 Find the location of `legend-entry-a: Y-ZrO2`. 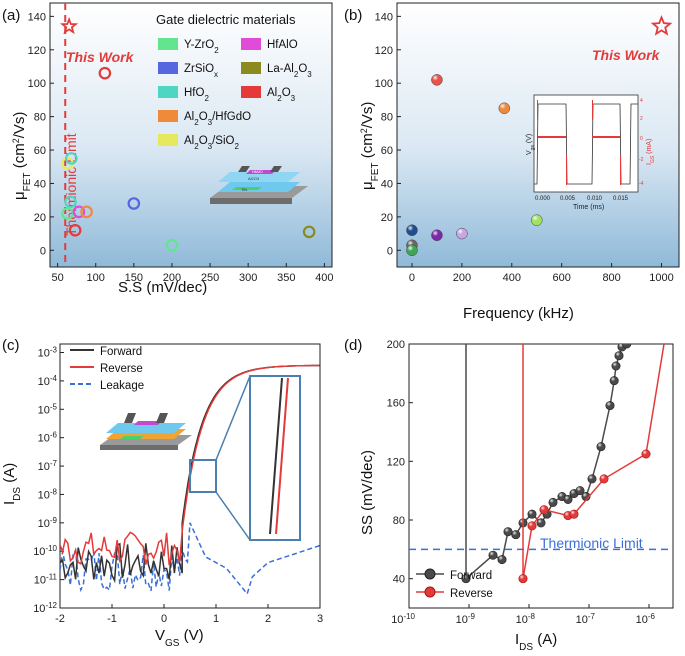

legend-entry-a: Y-ZrO2 is located at coordinates (201, 47).